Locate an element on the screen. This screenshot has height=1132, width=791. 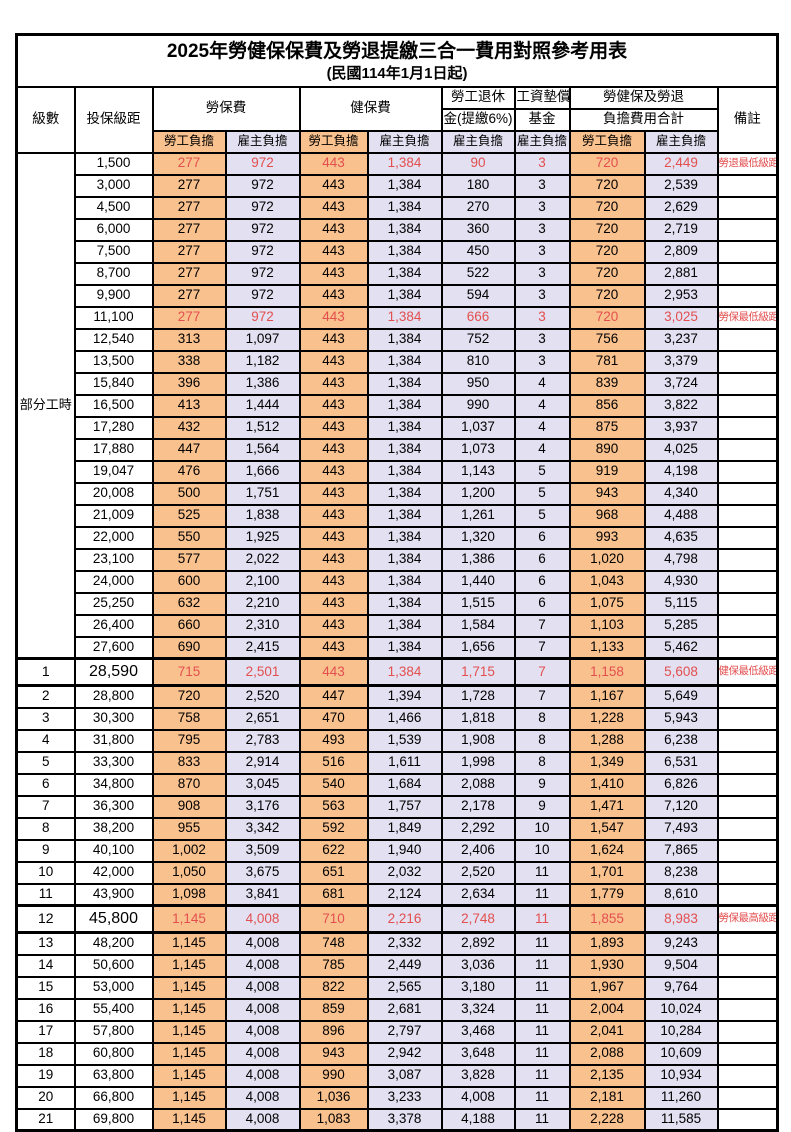
cell-total-employer: 5,943 is located at coordinates (681, 718).